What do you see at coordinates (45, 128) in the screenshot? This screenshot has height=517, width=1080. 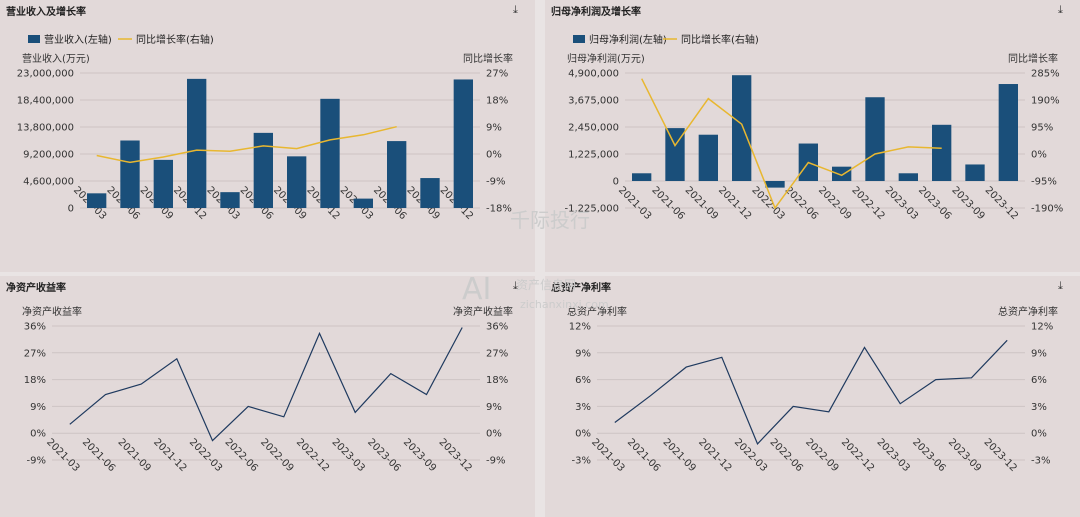 I see `y-tick-left: 13,800,000` at bounding box center [45, 128].